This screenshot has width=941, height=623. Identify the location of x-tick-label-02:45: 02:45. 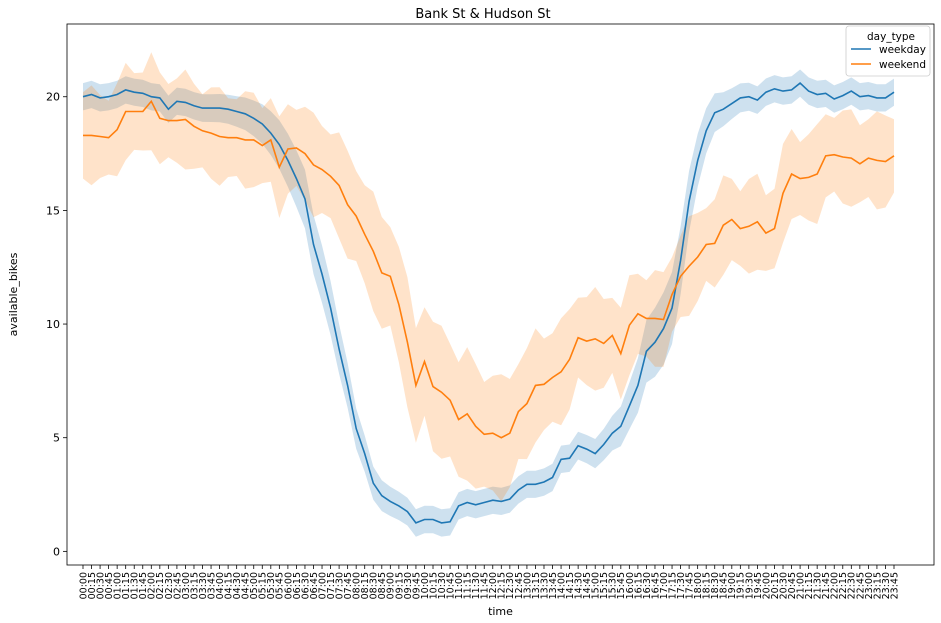
(177, 585).